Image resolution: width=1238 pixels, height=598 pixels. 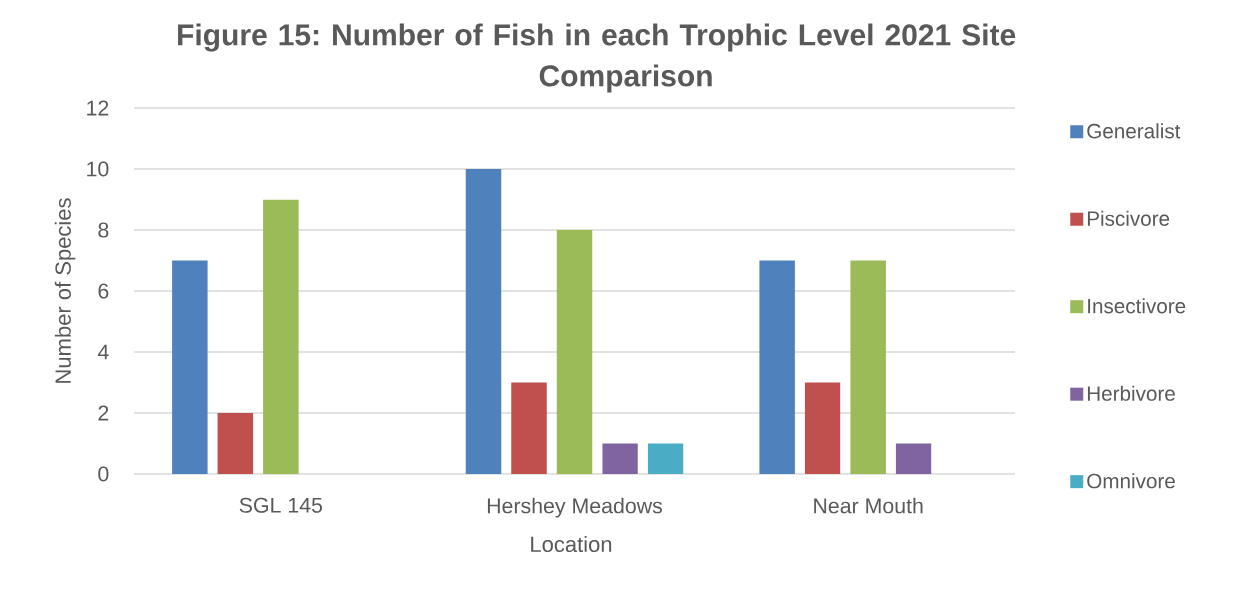 What do you see at coordinates (98, 108) in the screenshot?
I see `y-tick-label: 12` at bounding box center [98, 108].